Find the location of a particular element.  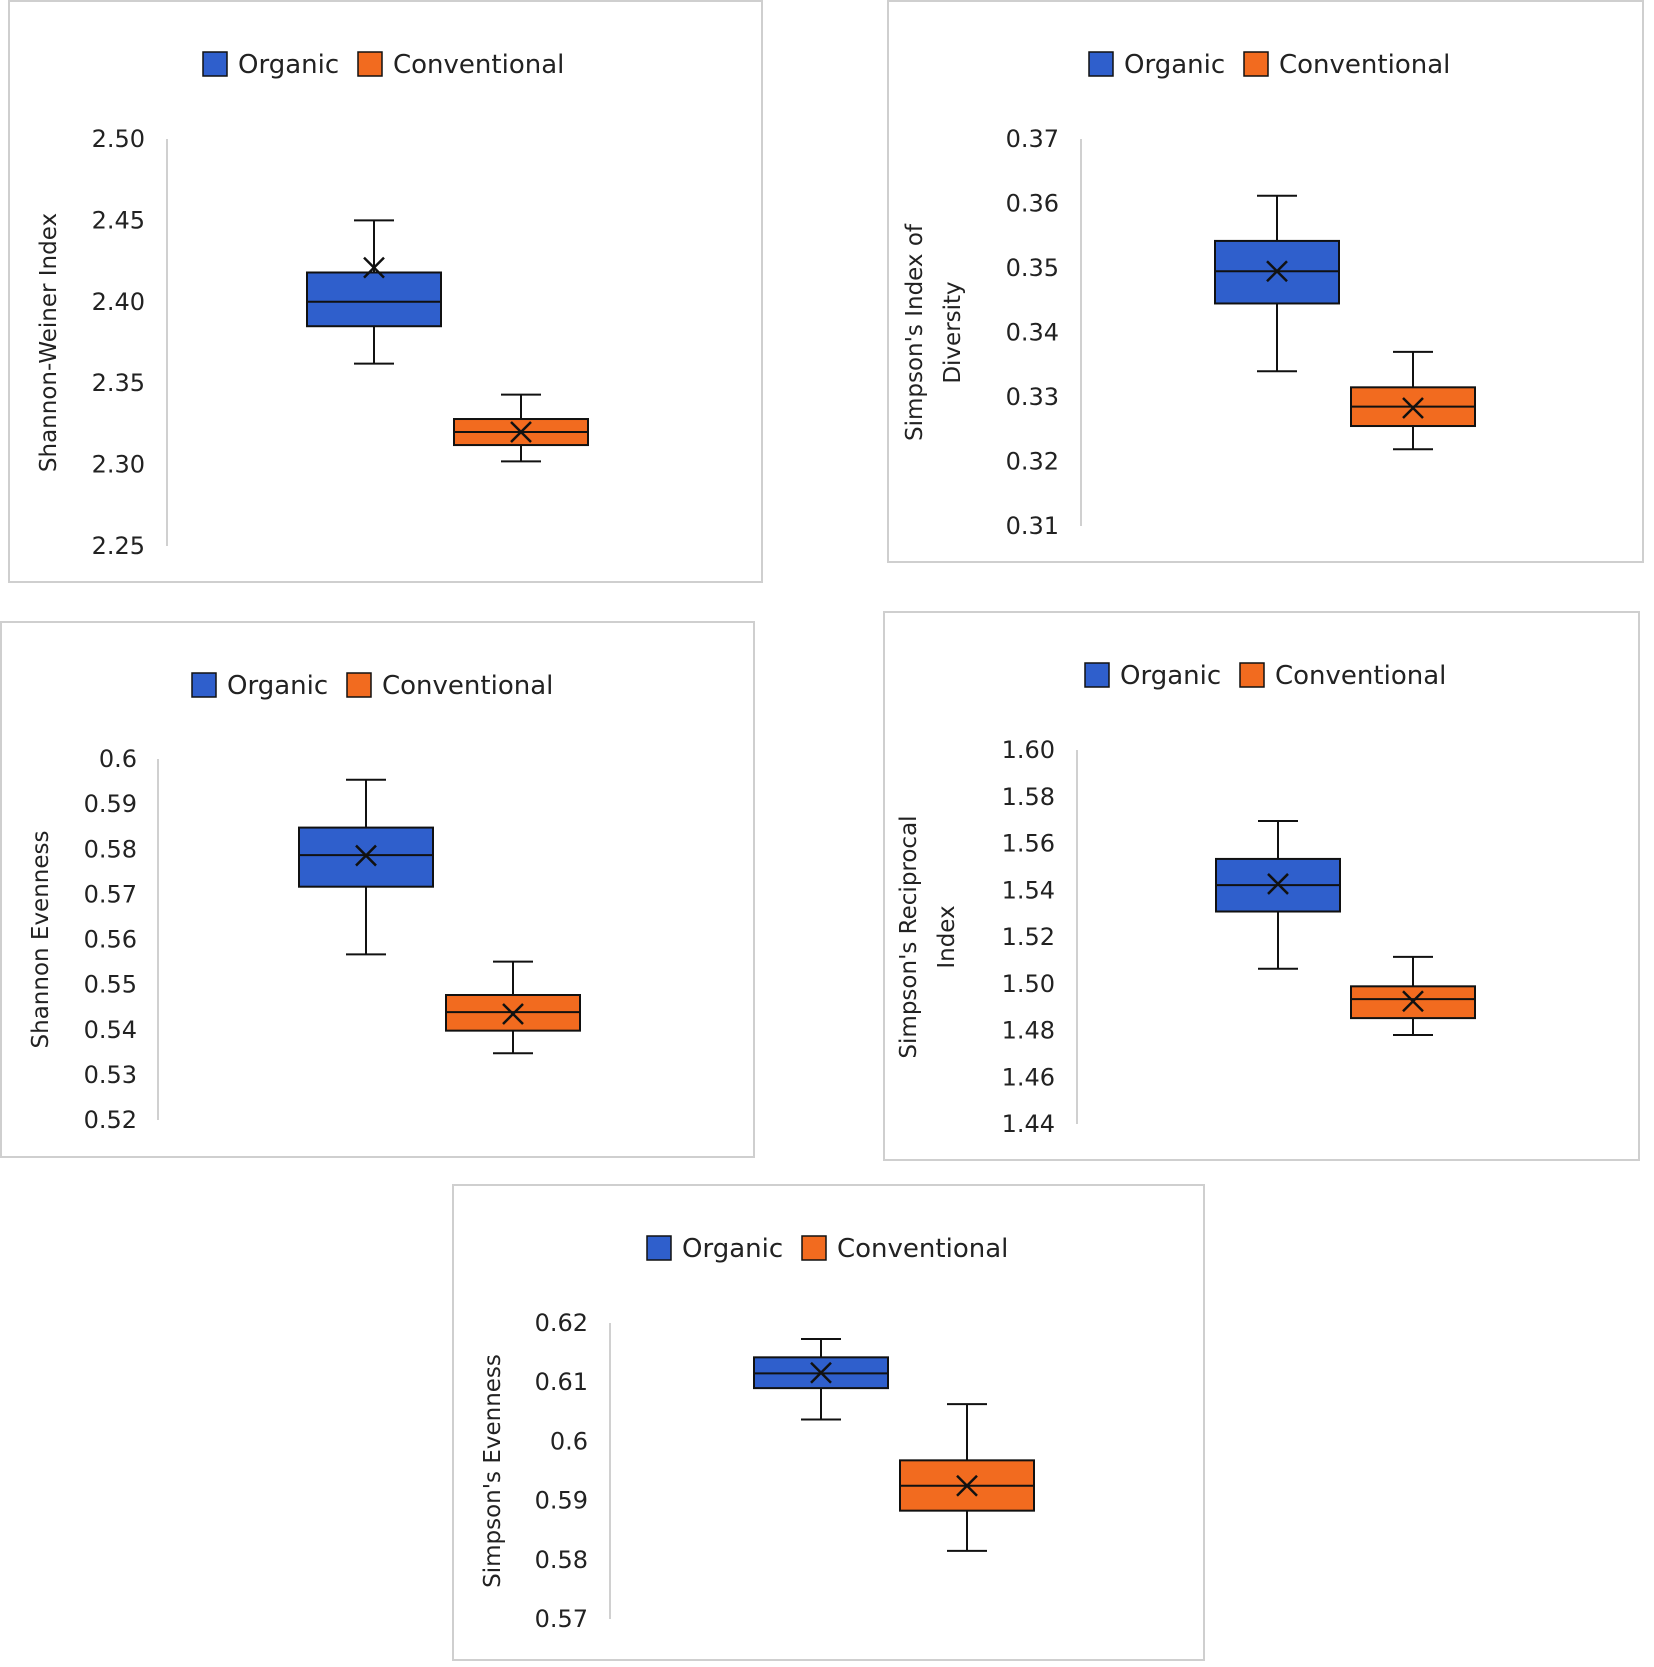

y-tick-label: 2.35 is located at coordinates (118, 383).